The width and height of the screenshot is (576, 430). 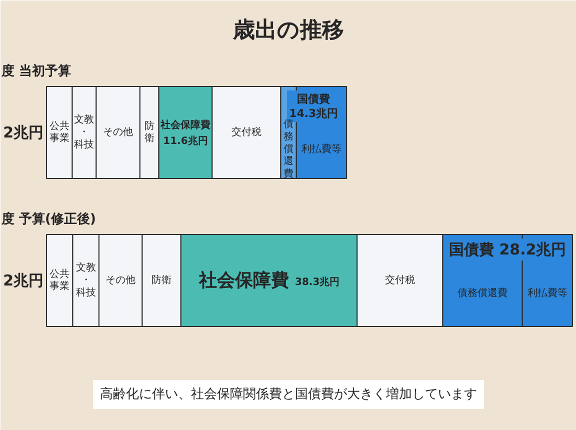 I want to click on series-label: 交付税, so click(x=246, y=132).